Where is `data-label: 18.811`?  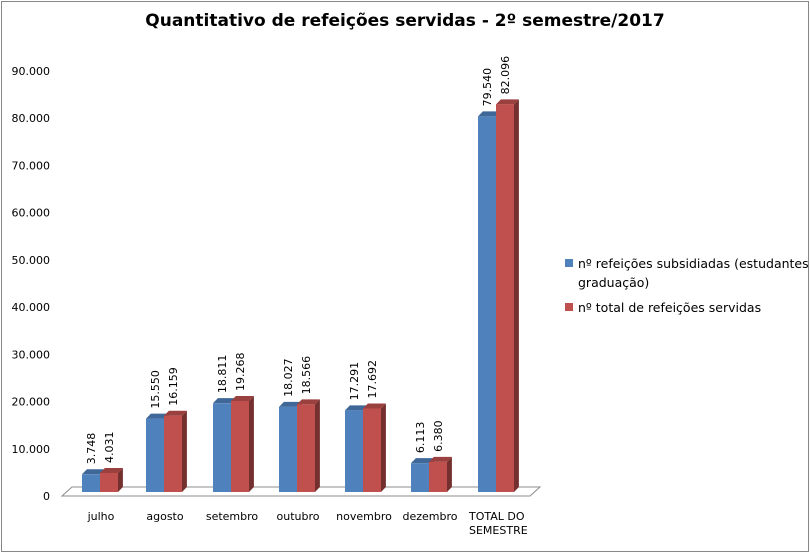
data-label: 18.811 is located at coordinates (222, 374).